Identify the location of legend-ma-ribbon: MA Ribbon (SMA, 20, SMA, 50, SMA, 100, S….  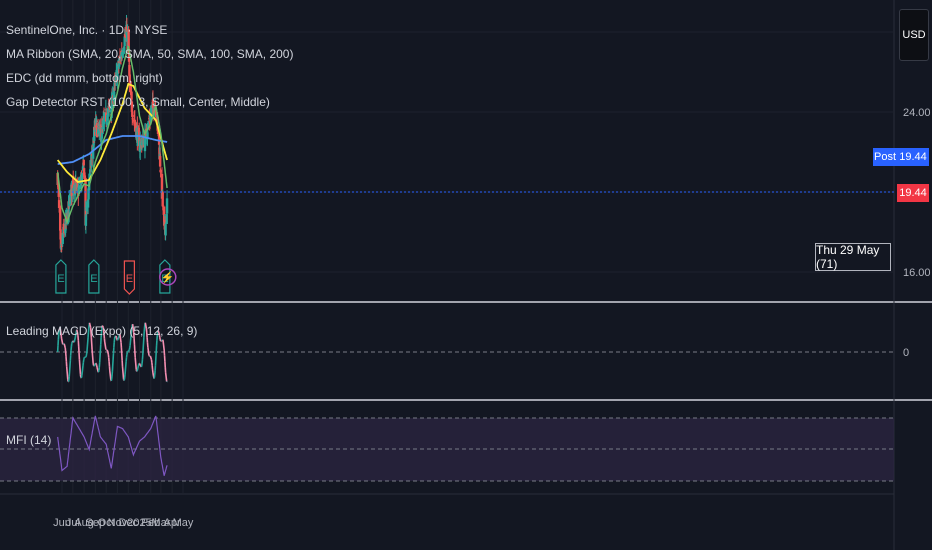
(150, 54).